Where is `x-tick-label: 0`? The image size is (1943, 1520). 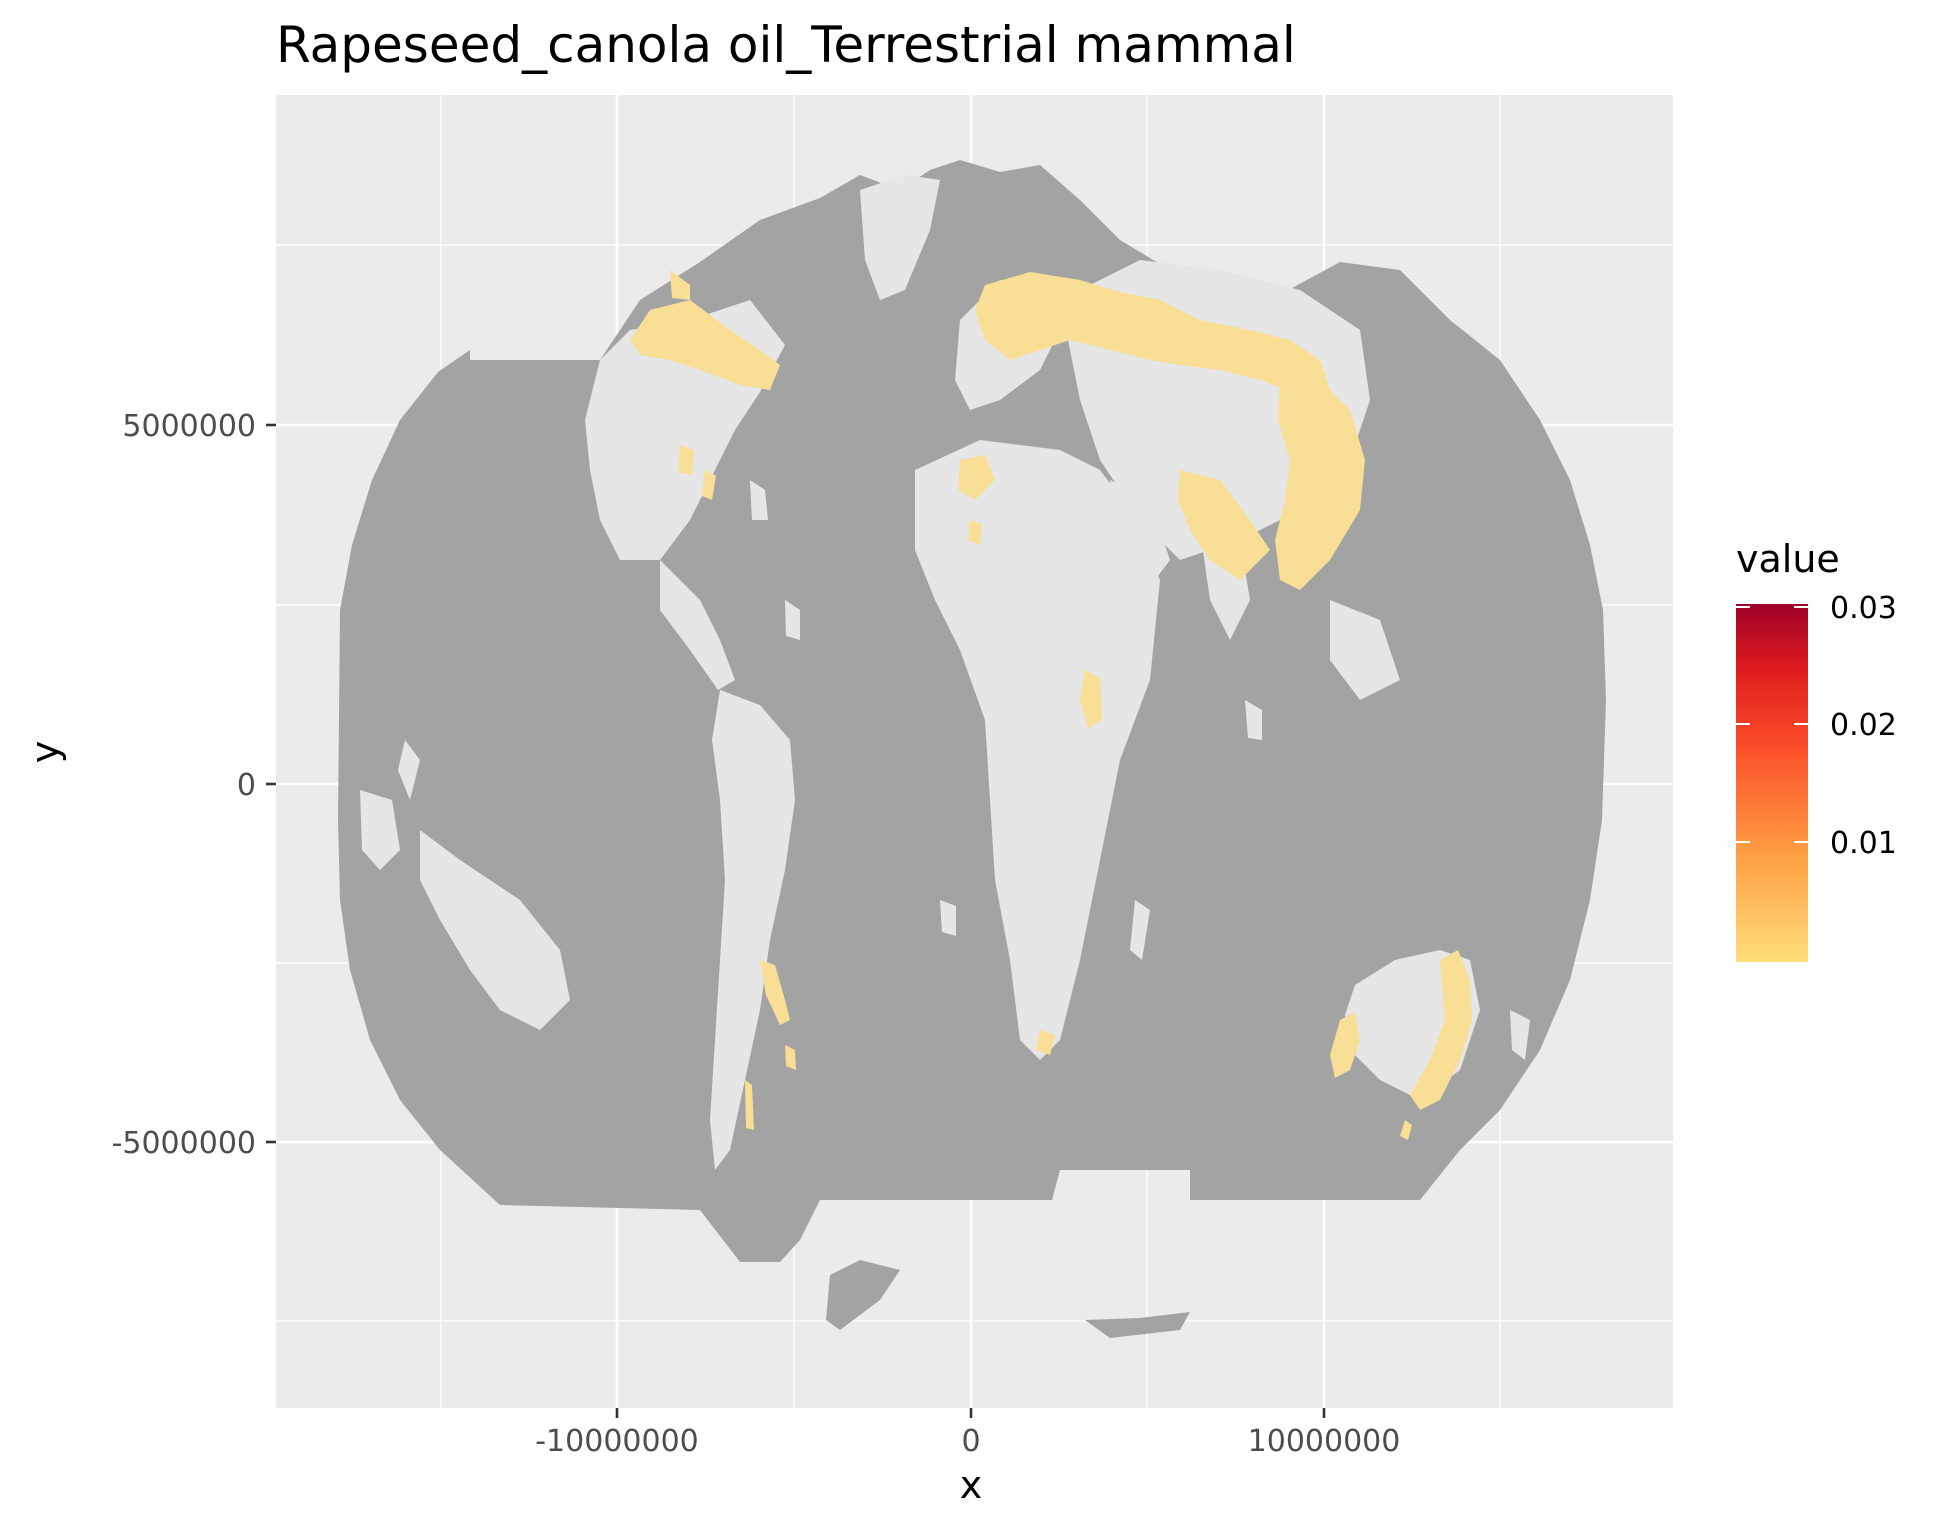 x-tick-label: 0 is located at coordinates (970, 1441).